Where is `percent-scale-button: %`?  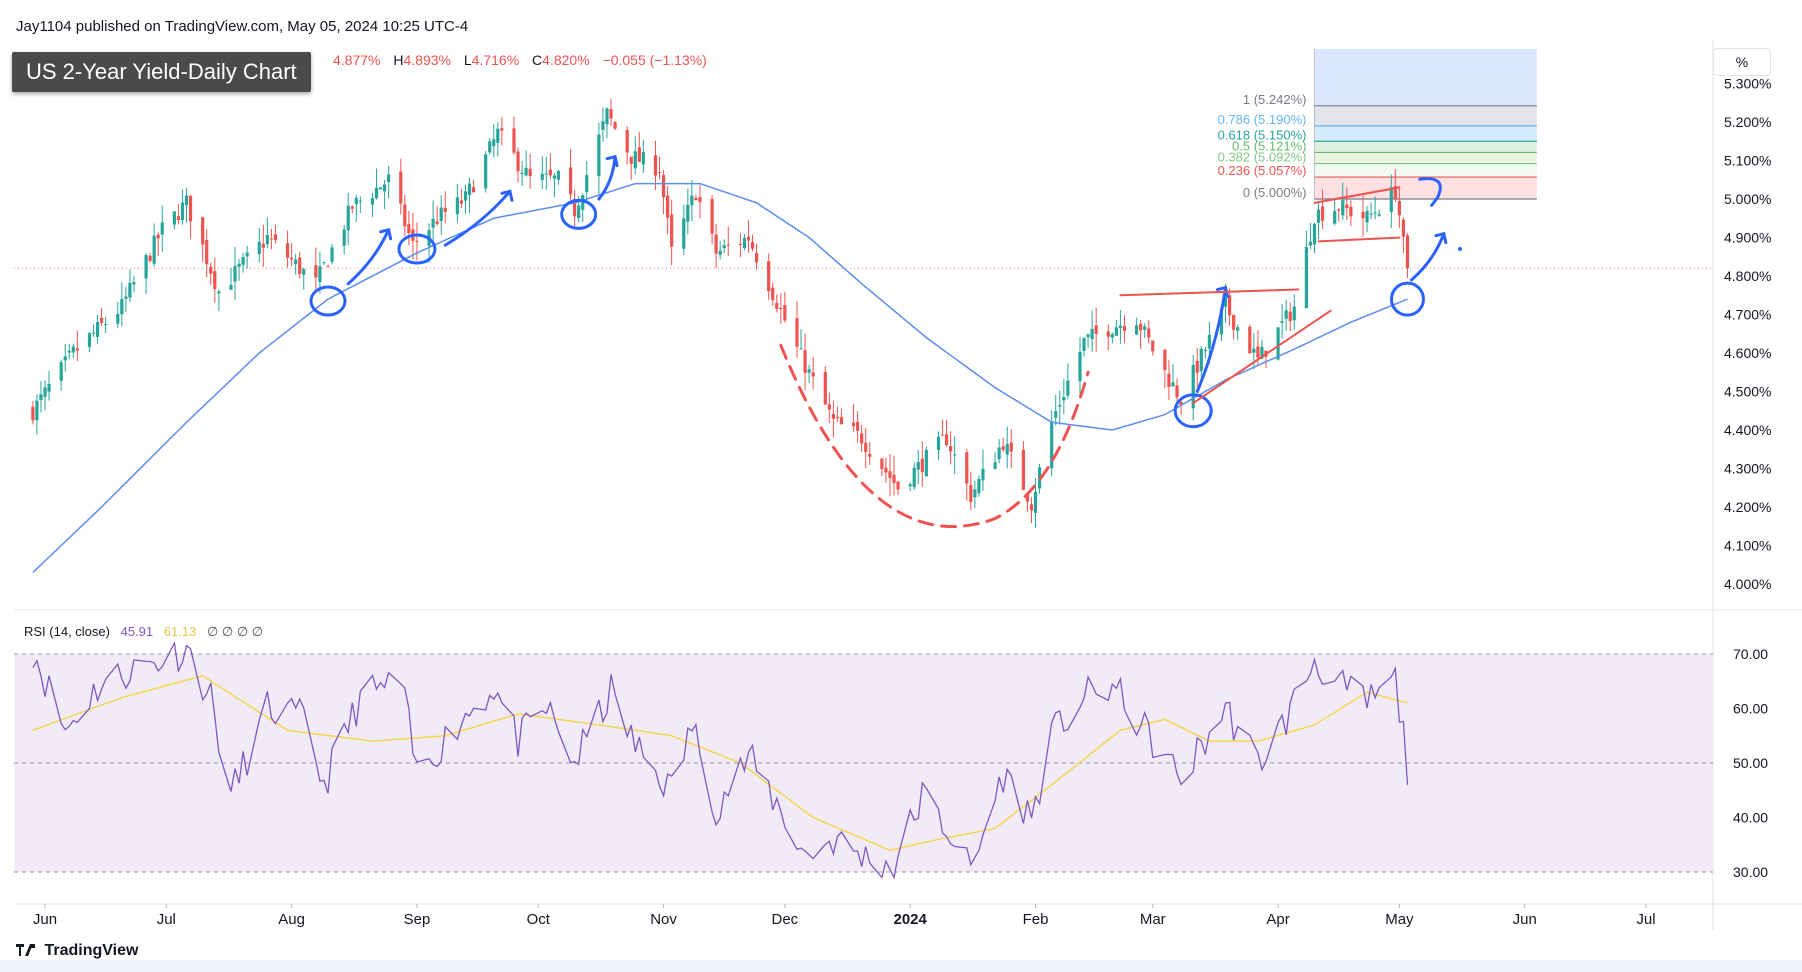
percent-scale-button: % is located at coordinates (1742, 62).